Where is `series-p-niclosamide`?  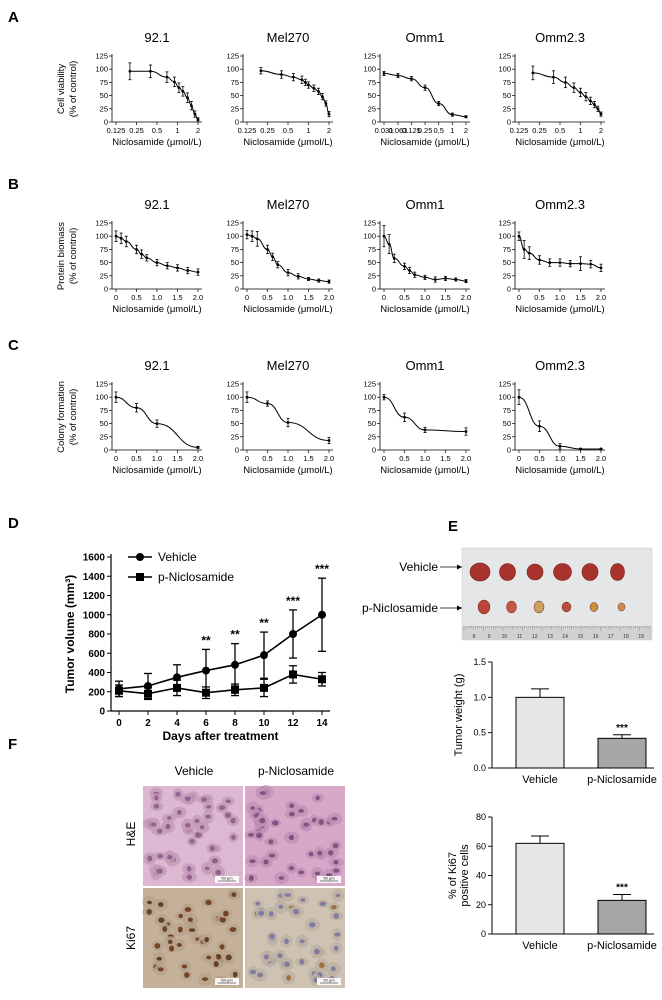
series-p-niclosamide is located at coordinates (220, 683).